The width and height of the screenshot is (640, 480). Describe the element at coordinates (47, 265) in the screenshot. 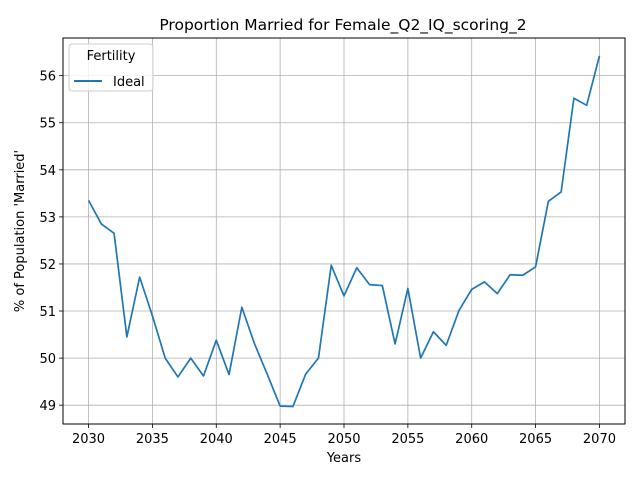

I see `y-tick-label: 52` at that location.